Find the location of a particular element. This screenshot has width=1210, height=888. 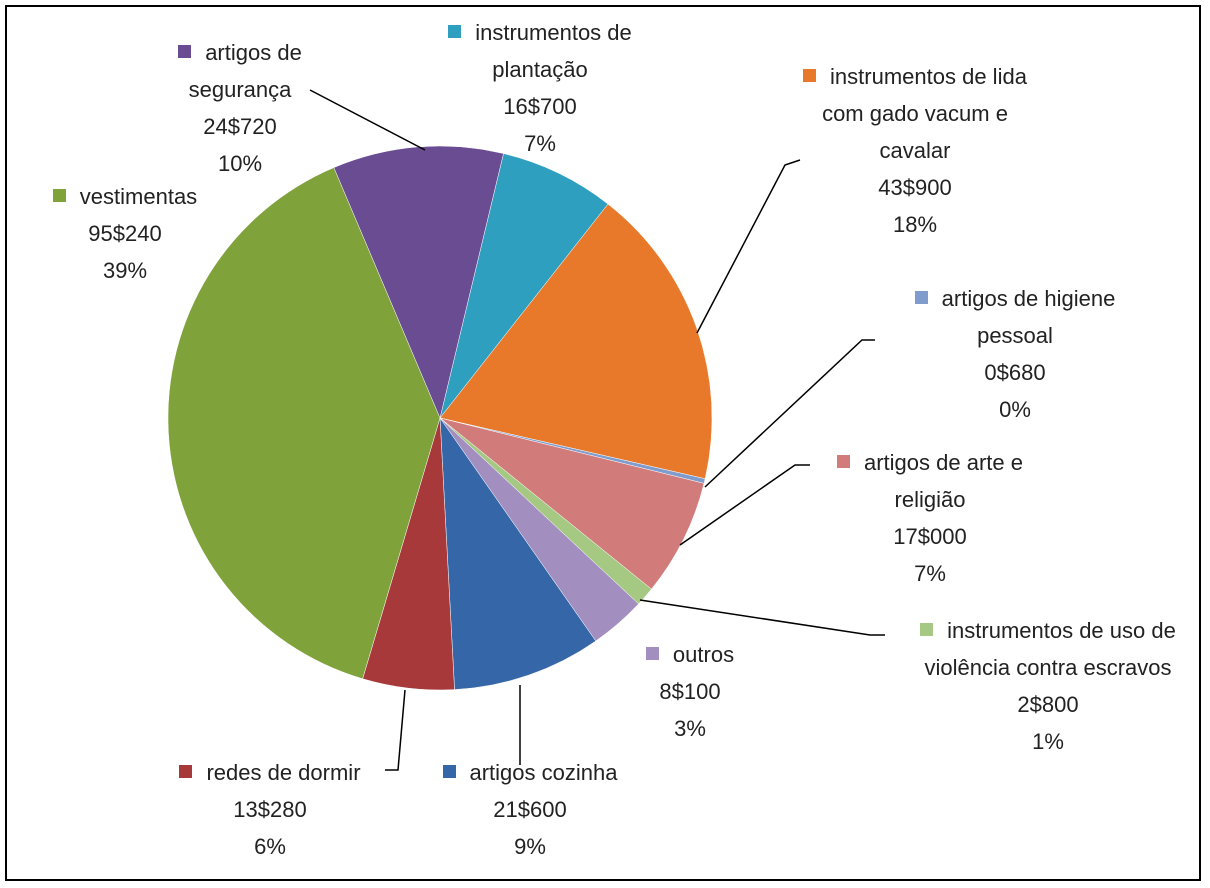

value-label: 95$240 is located at coordinates (125, 233).